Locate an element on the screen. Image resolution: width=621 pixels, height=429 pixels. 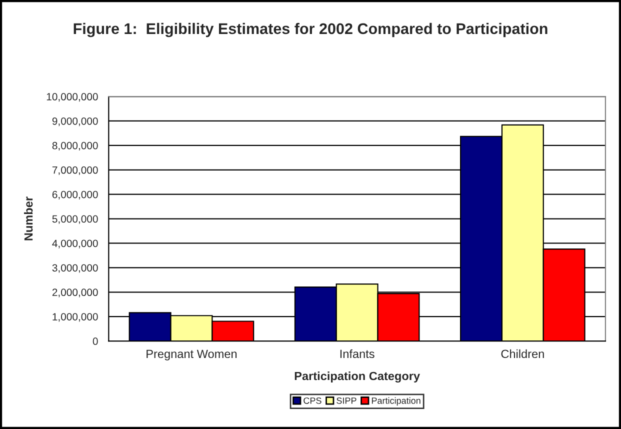
y-axis-title: Number is located at coordinates (28, 218).